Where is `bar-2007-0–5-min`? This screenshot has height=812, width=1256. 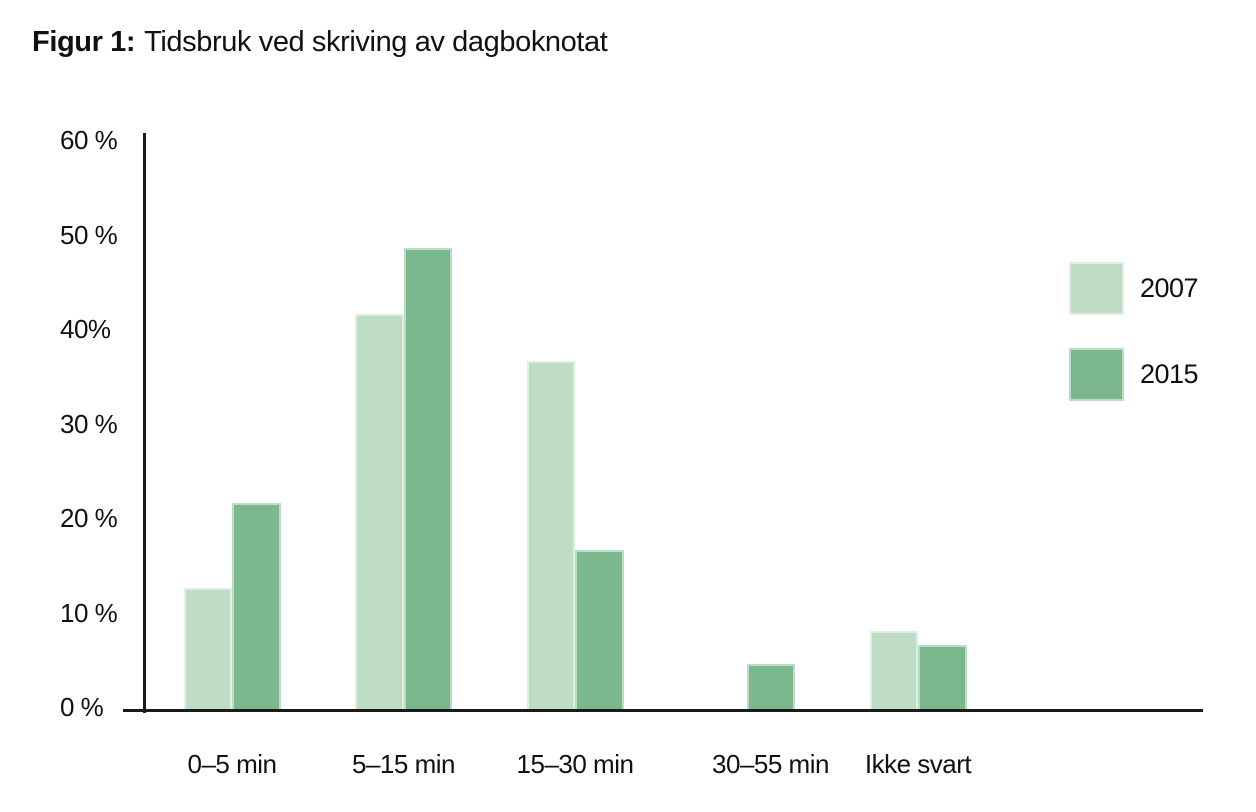
bar-2007-0–5-min is located at coordinates (207, 649).